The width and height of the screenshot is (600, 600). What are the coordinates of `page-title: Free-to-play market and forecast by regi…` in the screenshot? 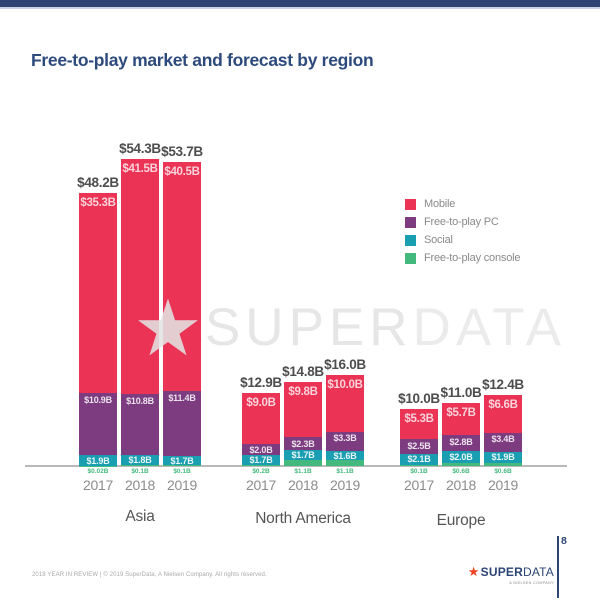 It's located at (202, 60).